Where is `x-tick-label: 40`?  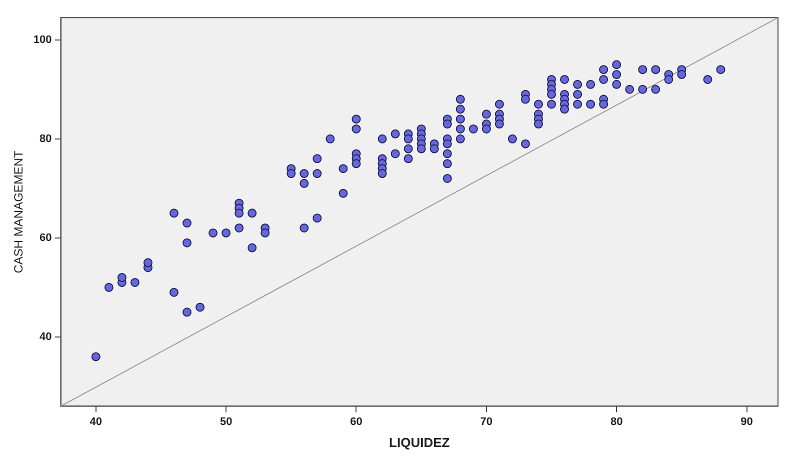
x-tick-label: 40 is located at coordinates (96, 422).